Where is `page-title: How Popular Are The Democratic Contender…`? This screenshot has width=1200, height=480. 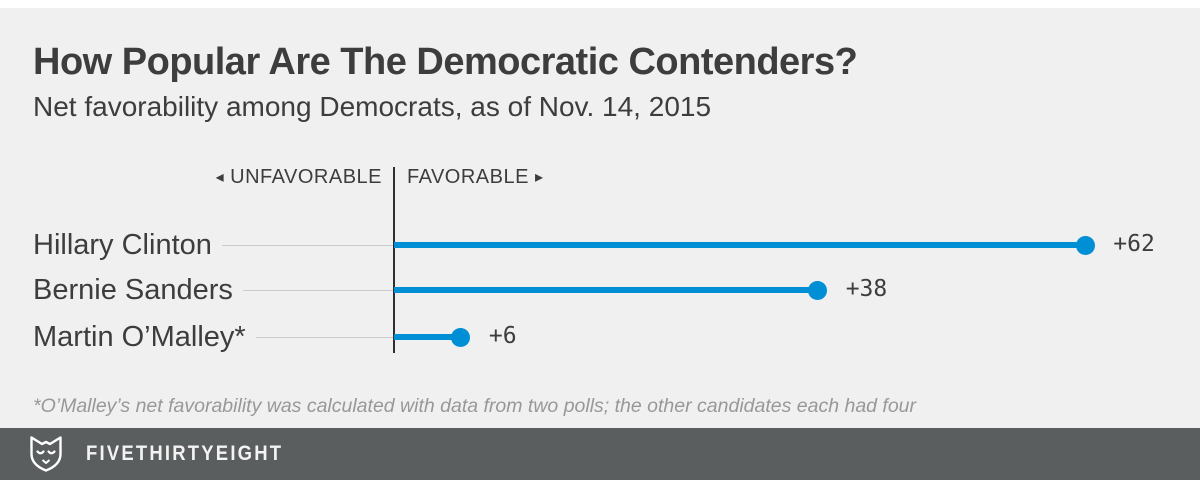
page-title: How Popular Are The Democratic Contender… is located at coordinates (445, 62).